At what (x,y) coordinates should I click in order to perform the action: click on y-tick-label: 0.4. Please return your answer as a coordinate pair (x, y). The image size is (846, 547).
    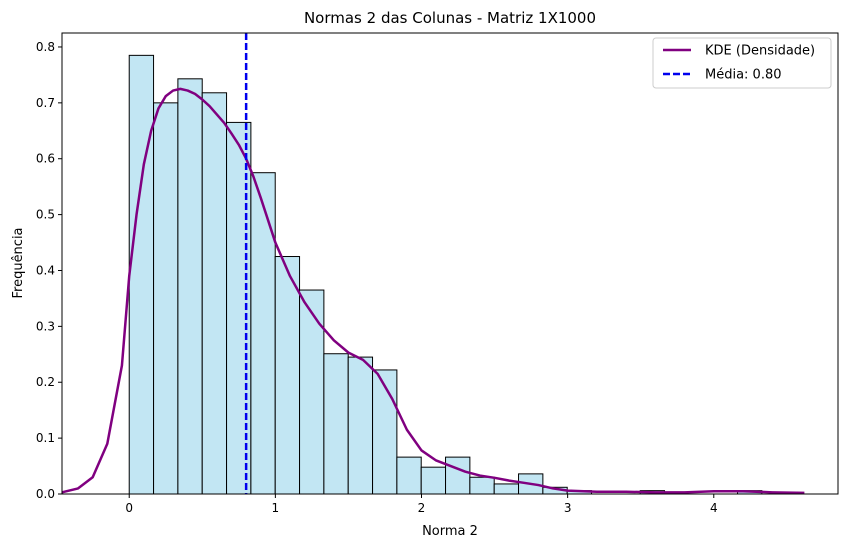
    Looking at the image, I should click on (45, 270).